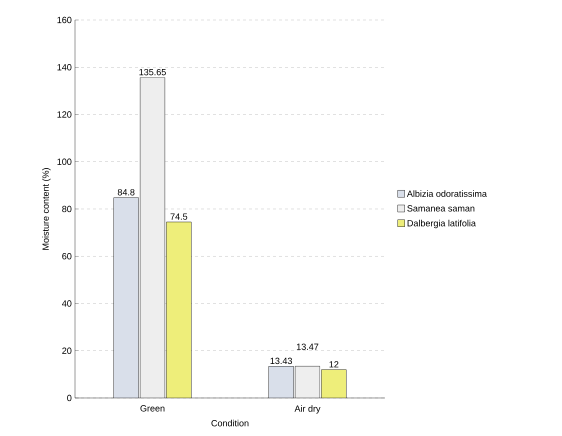 This screenshot has width=562, height=436. What do you see at coordinates (440, 208) in the screenshot?
I see `legend-label: Samanea saman` at bounding box center [440, 208].